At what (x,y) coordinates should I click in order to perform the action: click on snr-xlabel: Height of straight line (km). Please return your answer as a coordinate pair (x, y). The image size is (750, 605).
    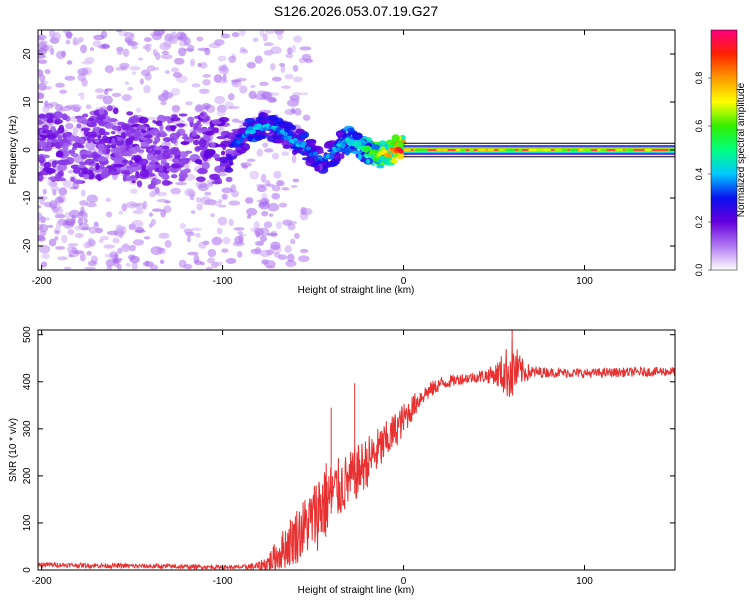
    Looking at the image, I should click on (356, 590).